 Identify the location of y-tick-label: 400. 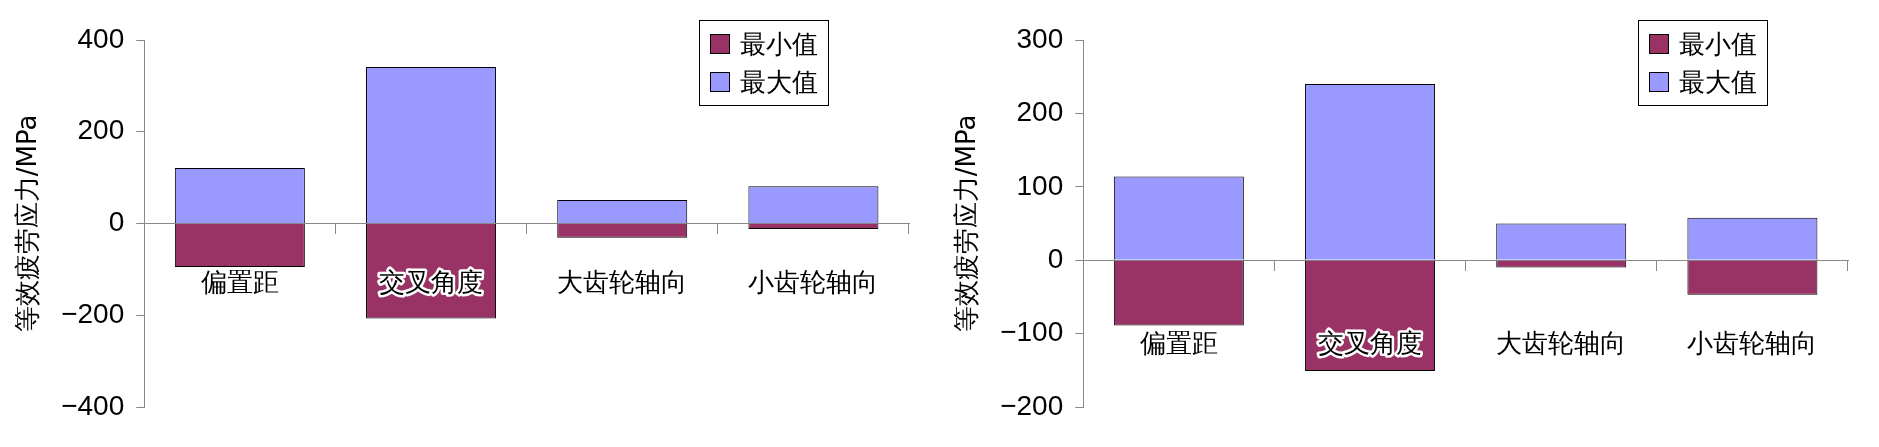
(101, 38).